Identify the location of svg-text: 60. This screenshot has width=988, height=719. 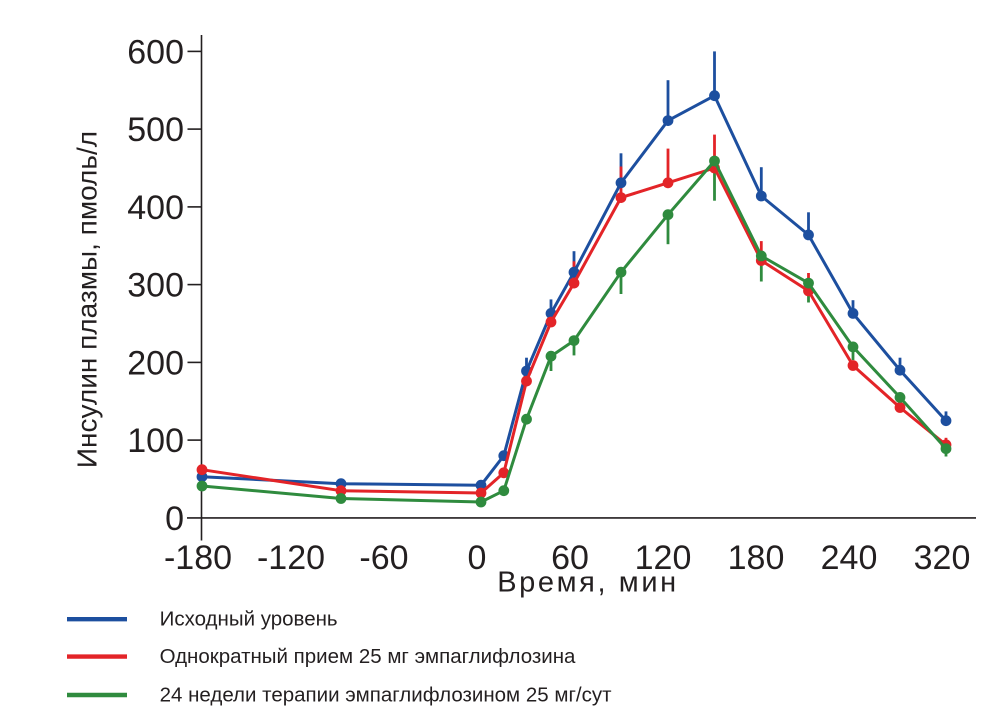
(570, 558).